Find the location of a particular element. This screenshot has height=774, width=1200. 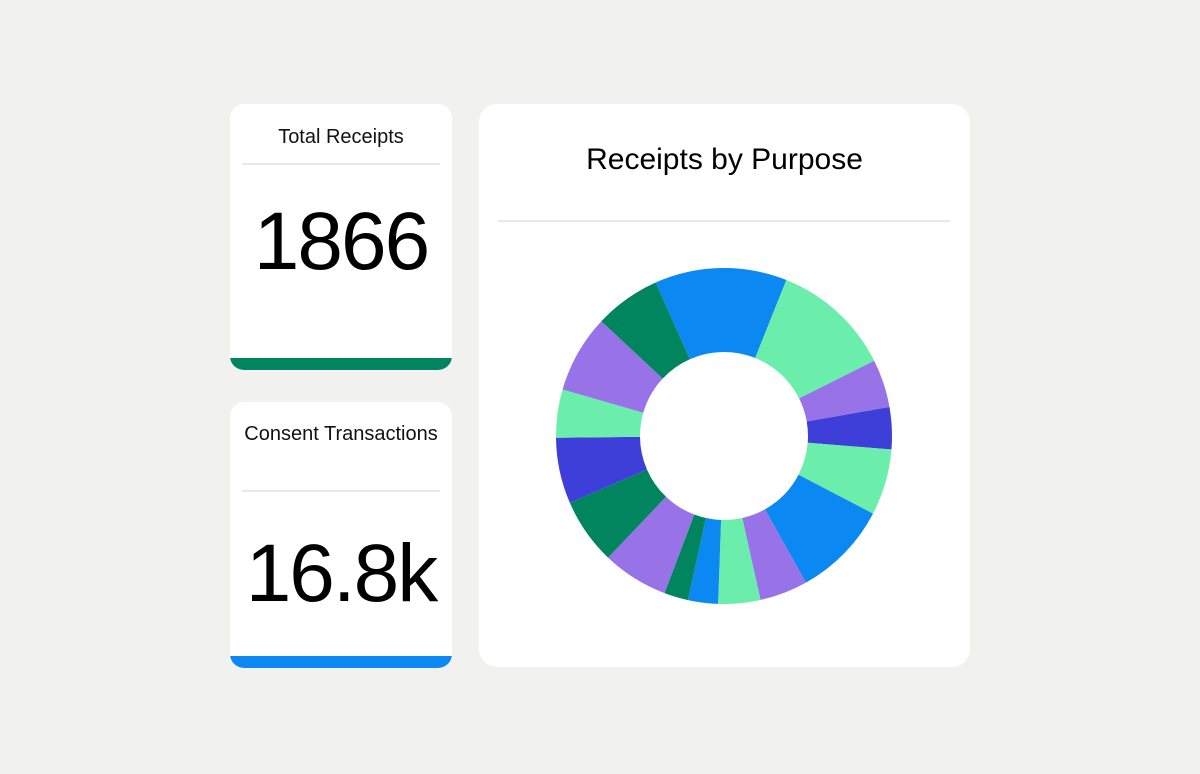

consent-transactions-card: Consent Transactions 16.8k is located at coordinates (341, 535).